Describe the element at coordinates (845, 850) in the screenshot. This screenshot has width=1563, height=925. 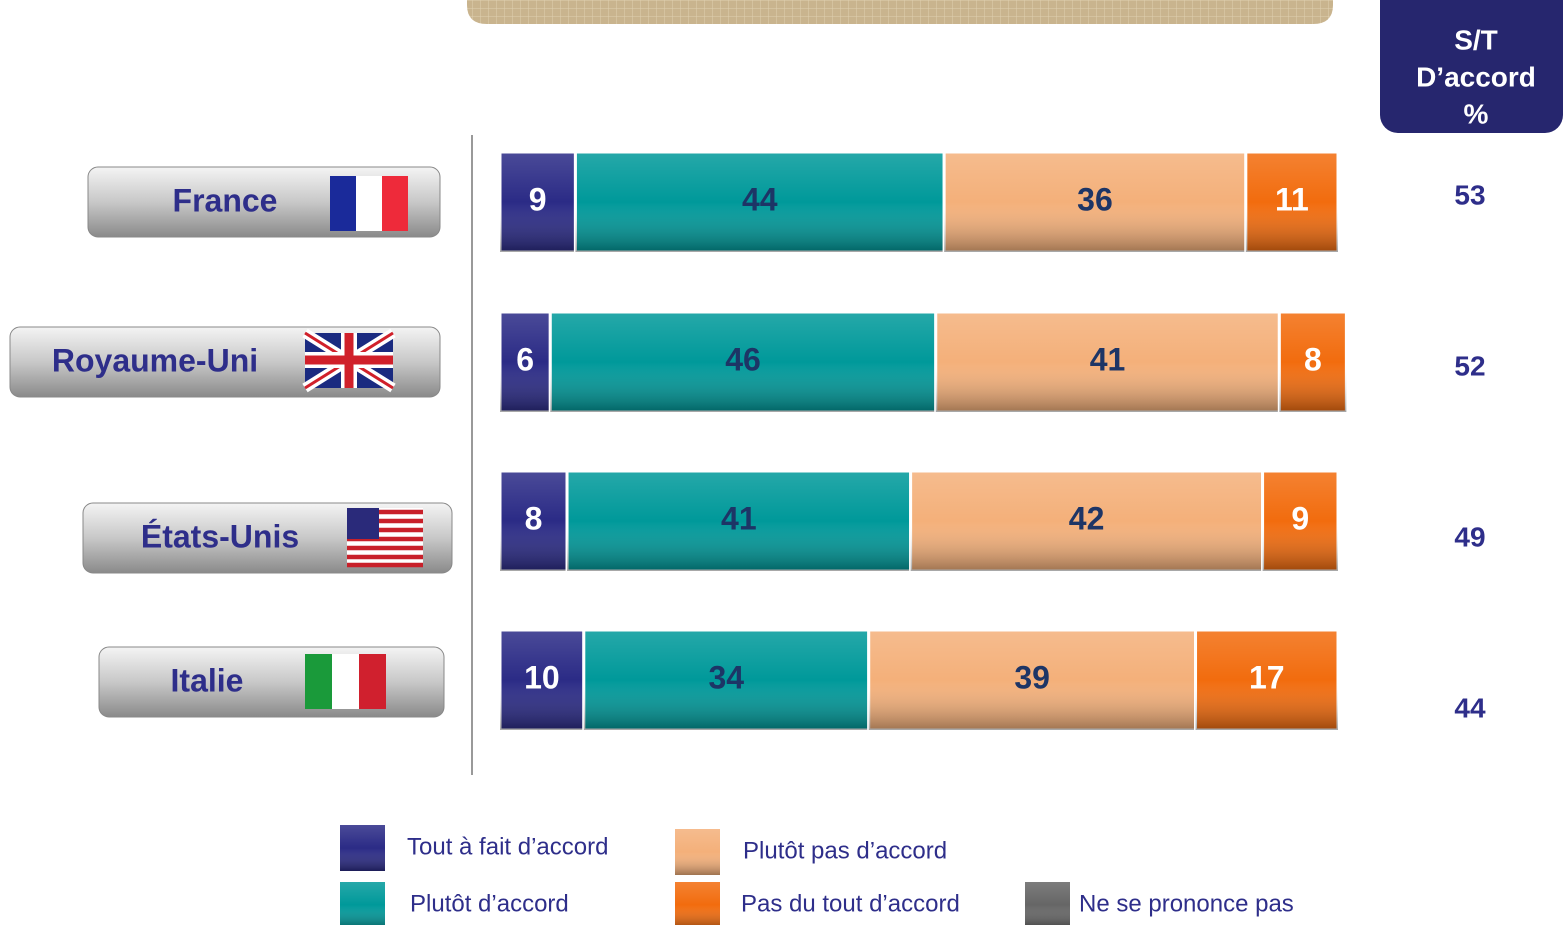
I see `legend-label: Plutôt pas d’accord` at that location.